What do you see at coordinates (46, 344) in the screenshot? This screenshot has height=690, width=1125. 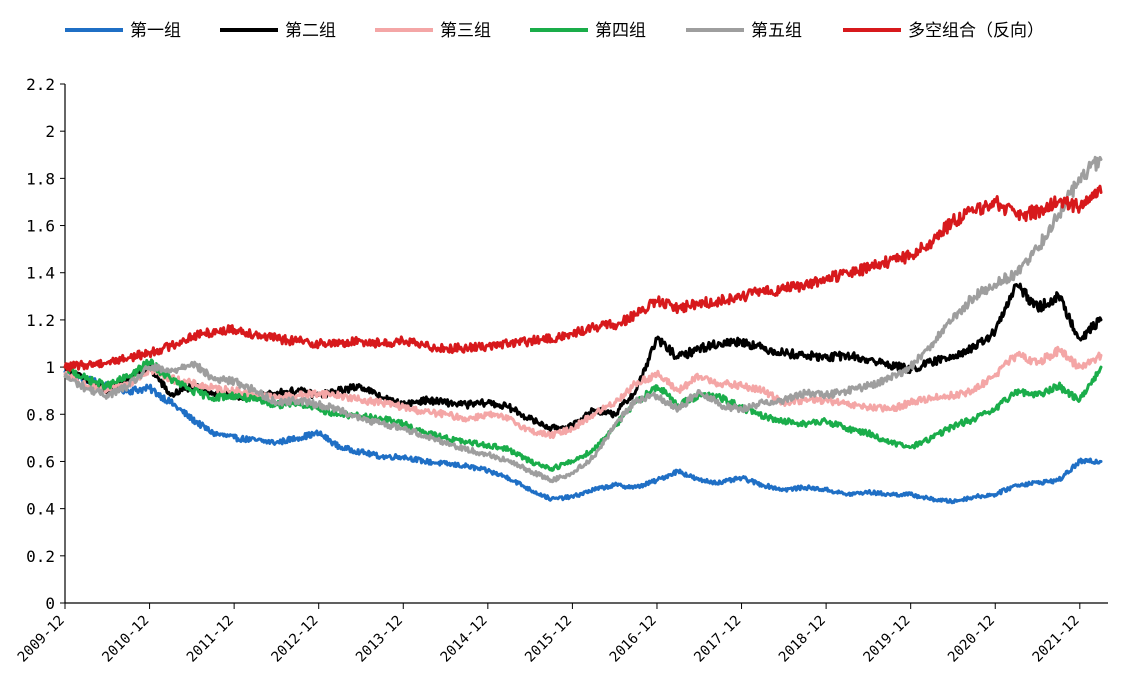 I see `y-axis: 0 0.2 0.4 0.6 0.8 1 1.2 1.4 1.6 1.8 2 2.2` at bounding box center [46, 344].